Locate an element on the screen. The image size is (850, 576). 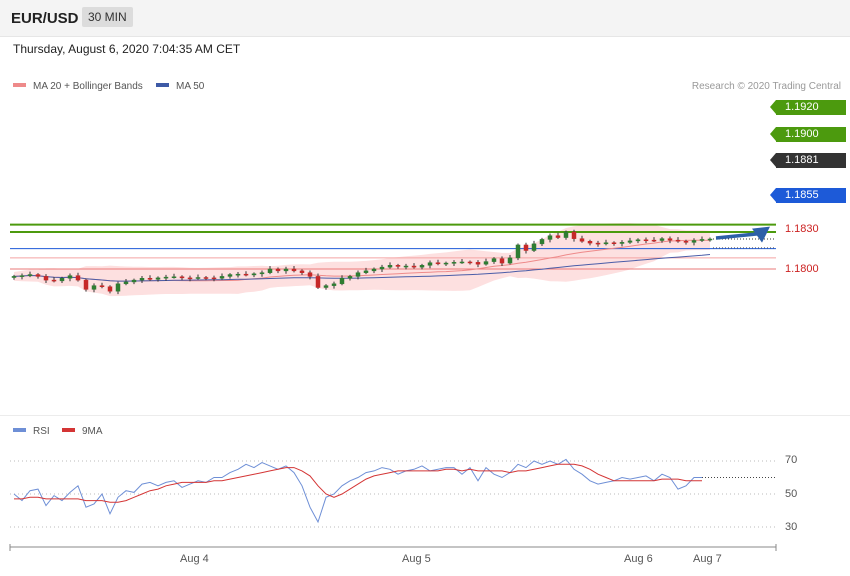
chart-header: EUR/USD 30 MIN is located at coordinates (425, 18).